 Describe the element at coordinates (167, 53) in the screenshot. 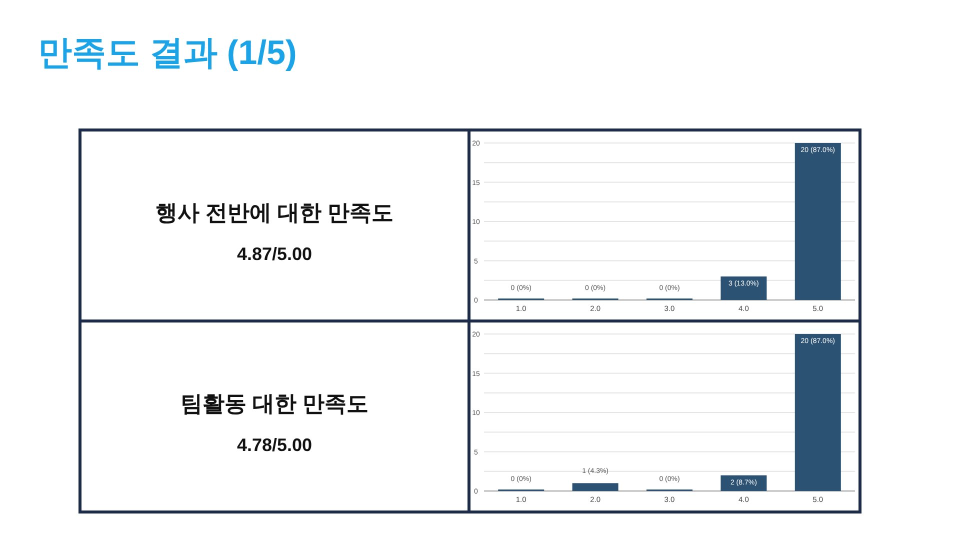

I see `text: 만족도 결과 (1/5)` at that location.